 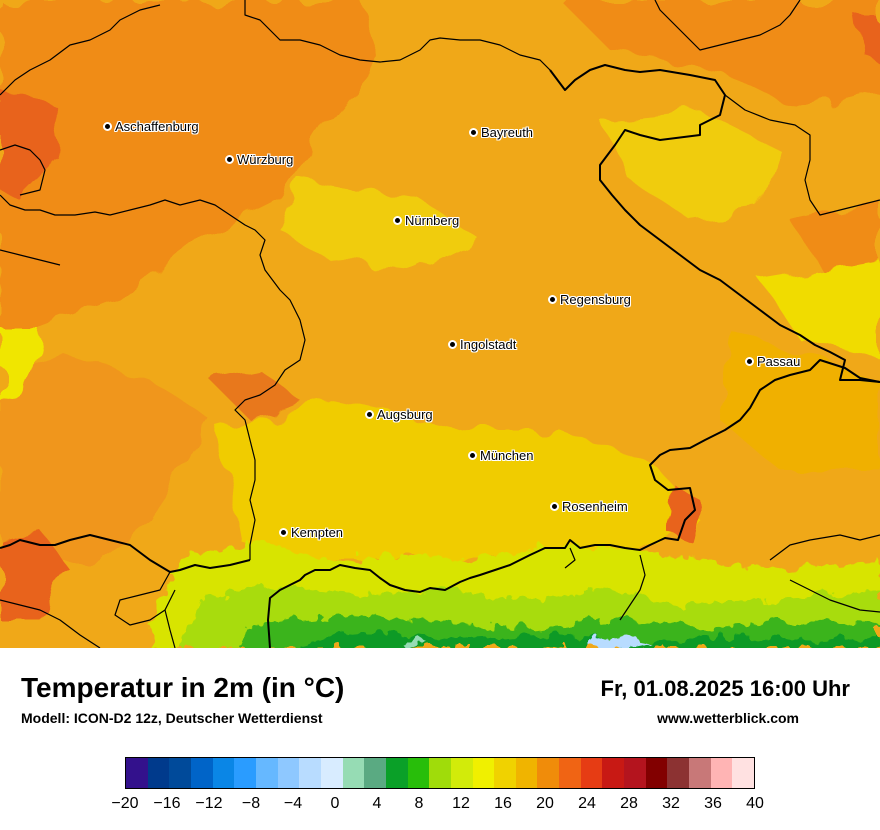 I want to click on colorbar-tick-label: −20, so click(x=125, y=803).